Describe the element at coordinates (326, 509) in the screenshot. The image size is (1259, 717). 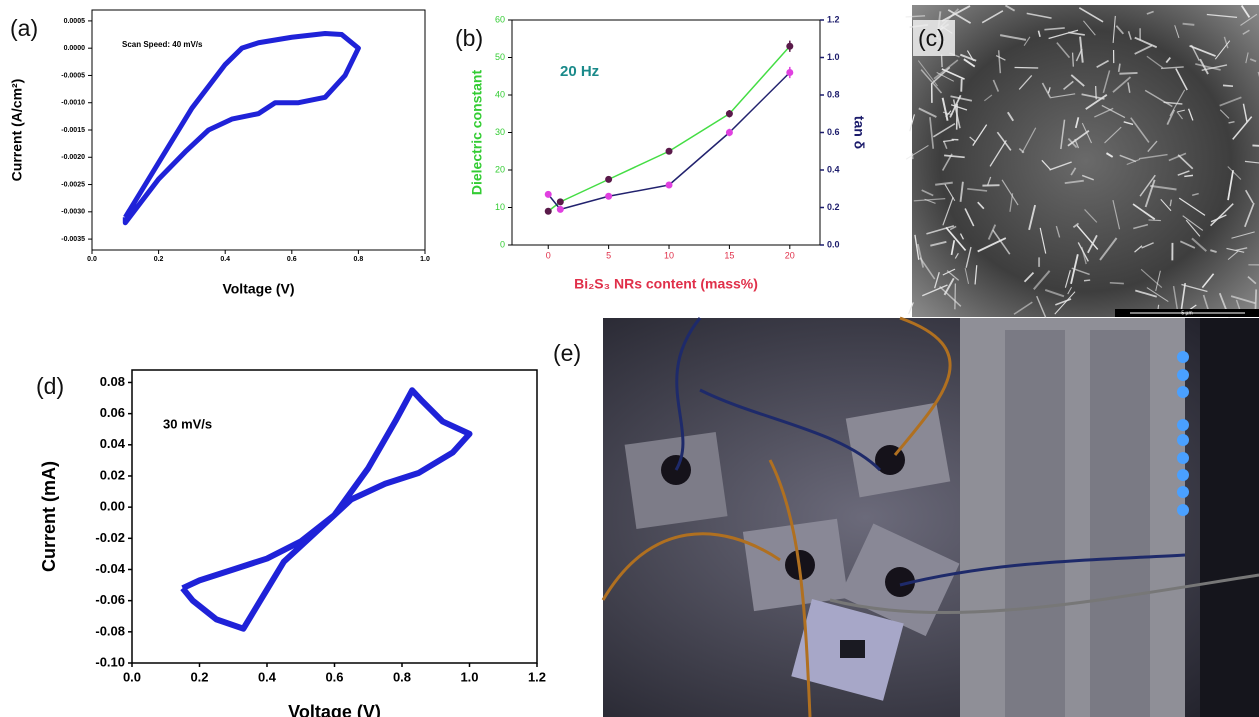
I see `series-line` at that location.